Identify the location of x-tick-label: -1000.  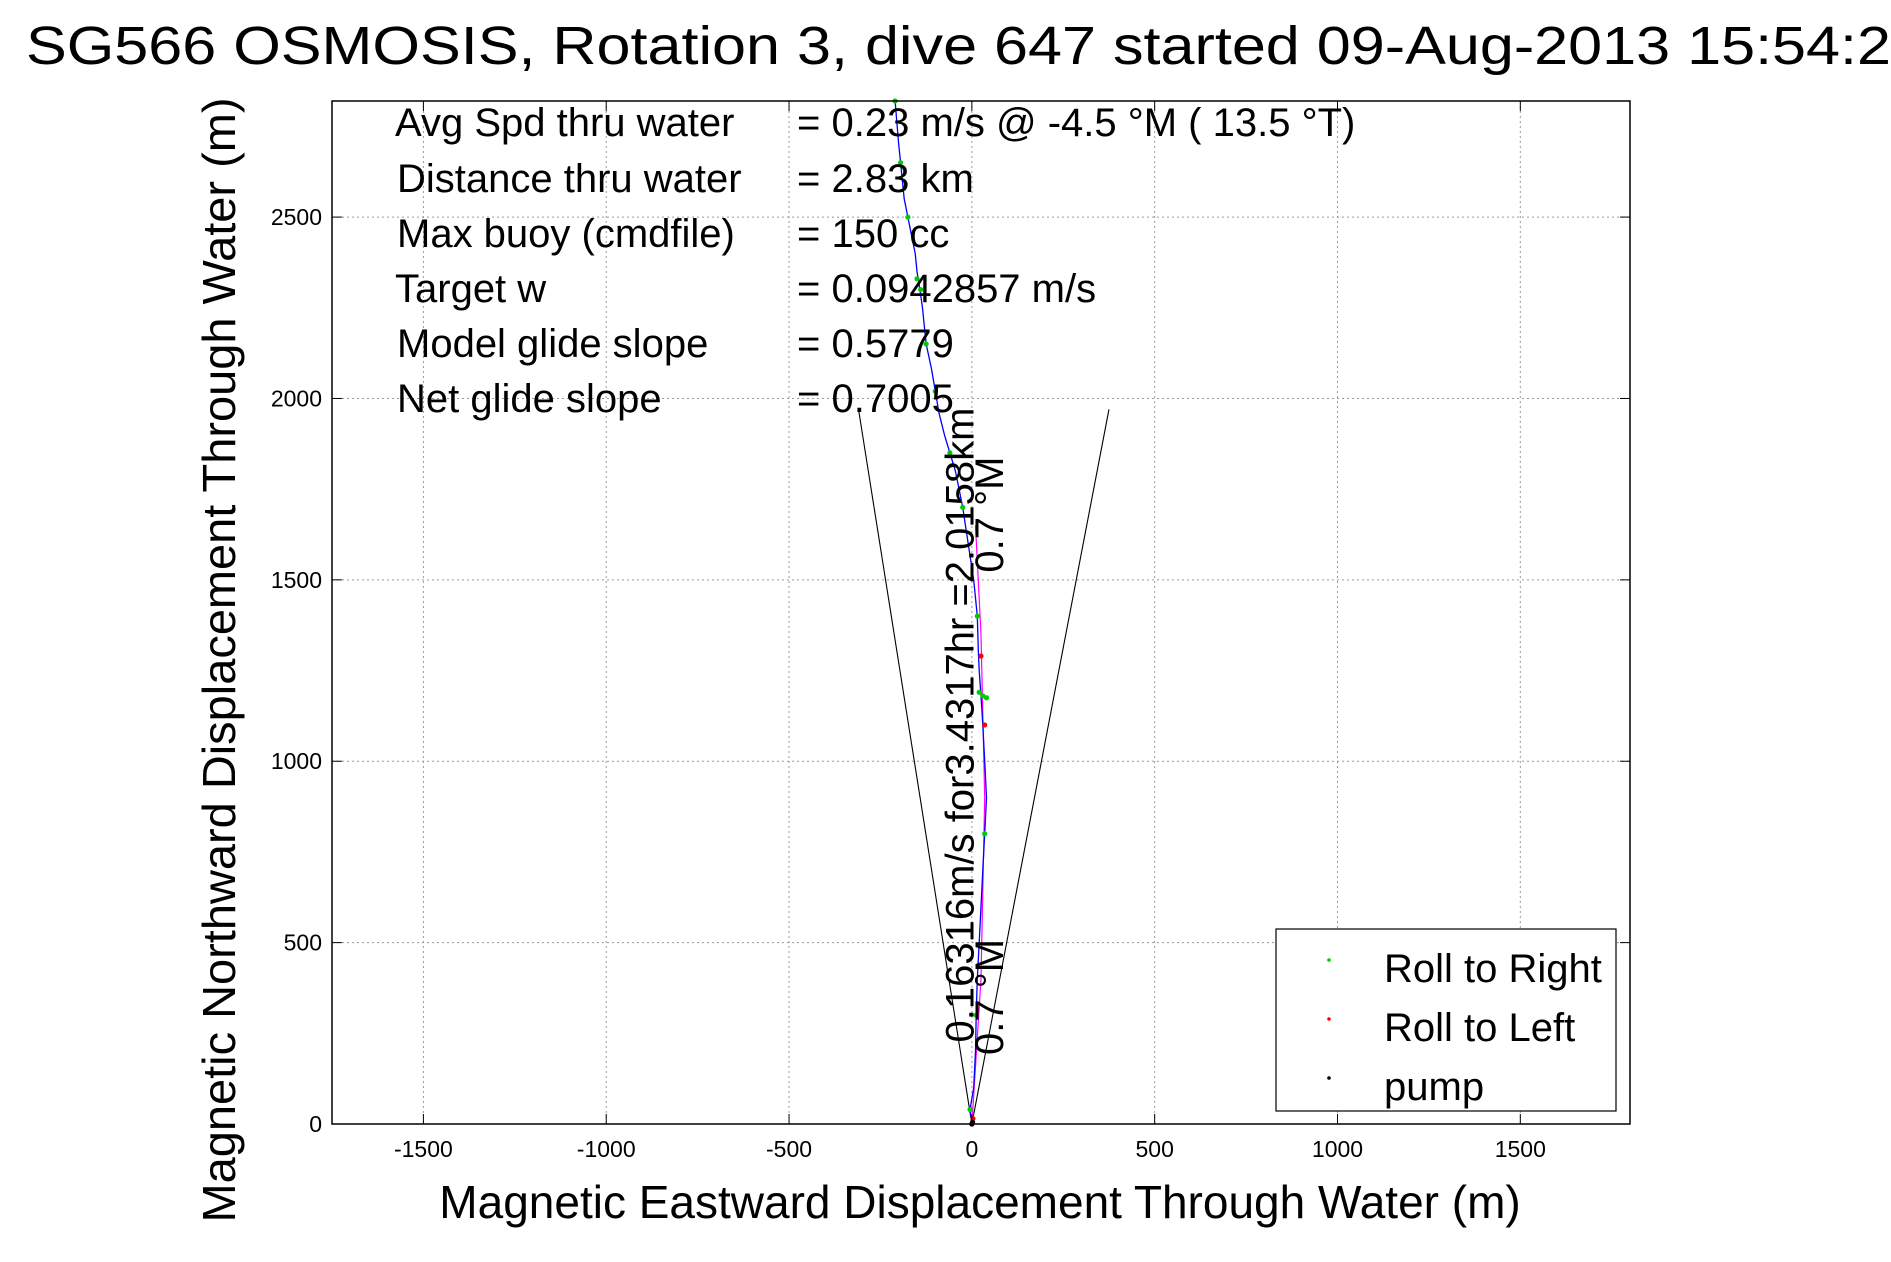
(606, 1149).